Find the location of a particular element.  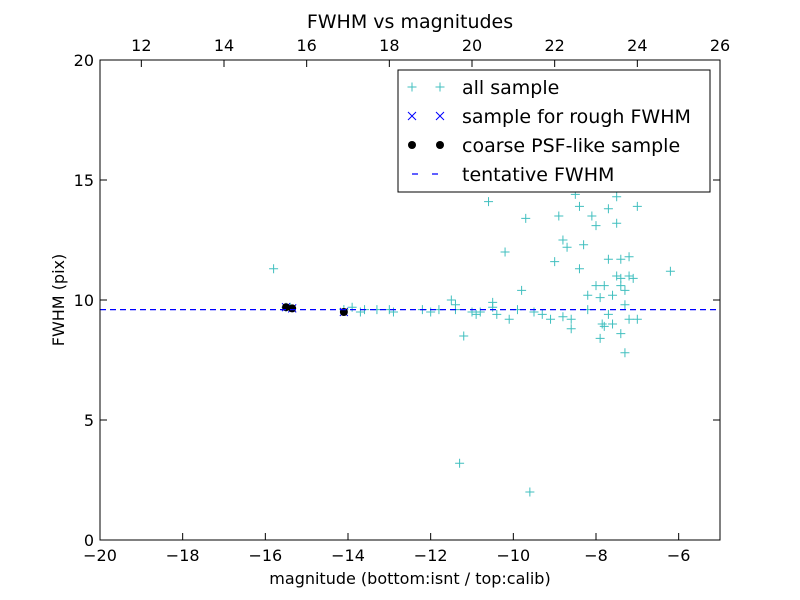

legend-box is located at coordinates (554, 131).